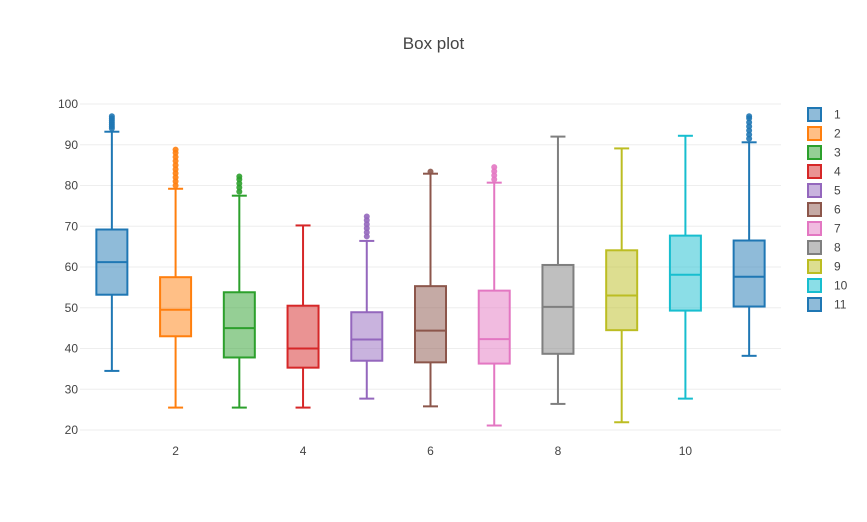 This screenshot has width=867, height=522. I want to click on legend-label: 10, so click(841, 286).